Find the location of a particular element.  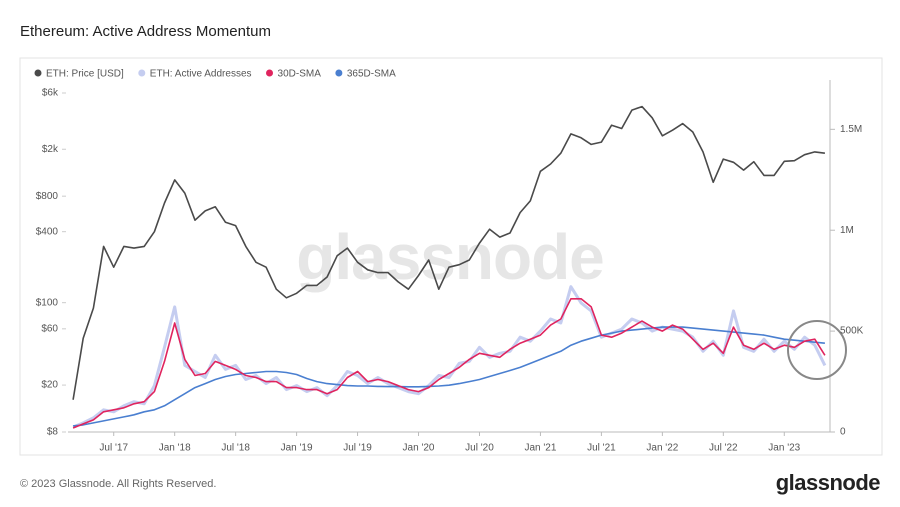

x-tick-label: Jul '22 is located at coordinates (723, 448).